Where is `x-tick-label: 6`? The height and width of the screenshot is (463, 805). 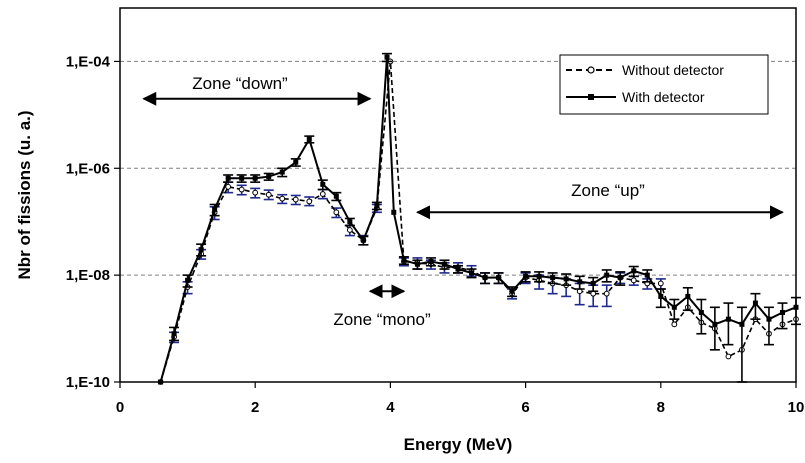
x-tick-label: 6 is located at coordinates (525, 407).